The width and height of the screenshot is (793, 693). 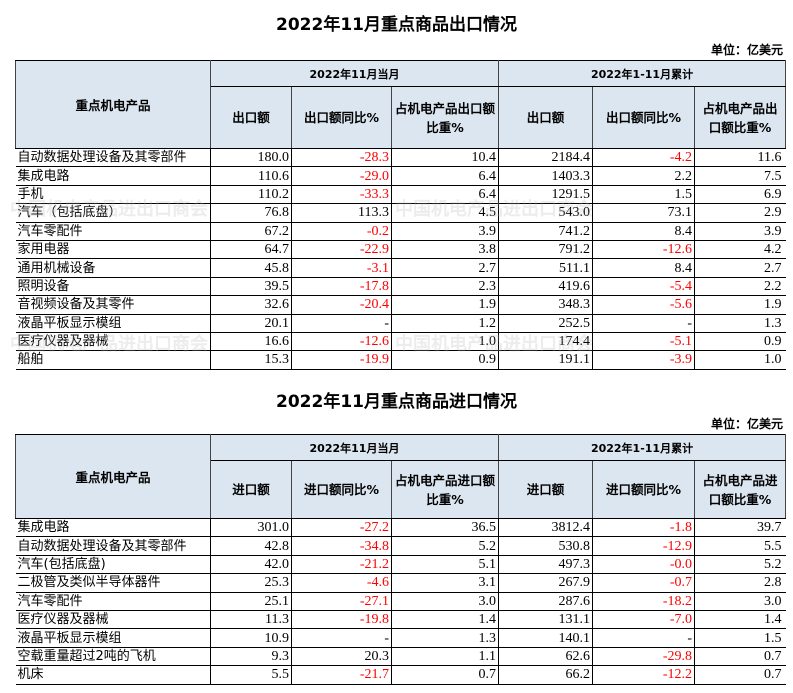 I want to click on cell-value: 3.1, so click(x=444, y=583).